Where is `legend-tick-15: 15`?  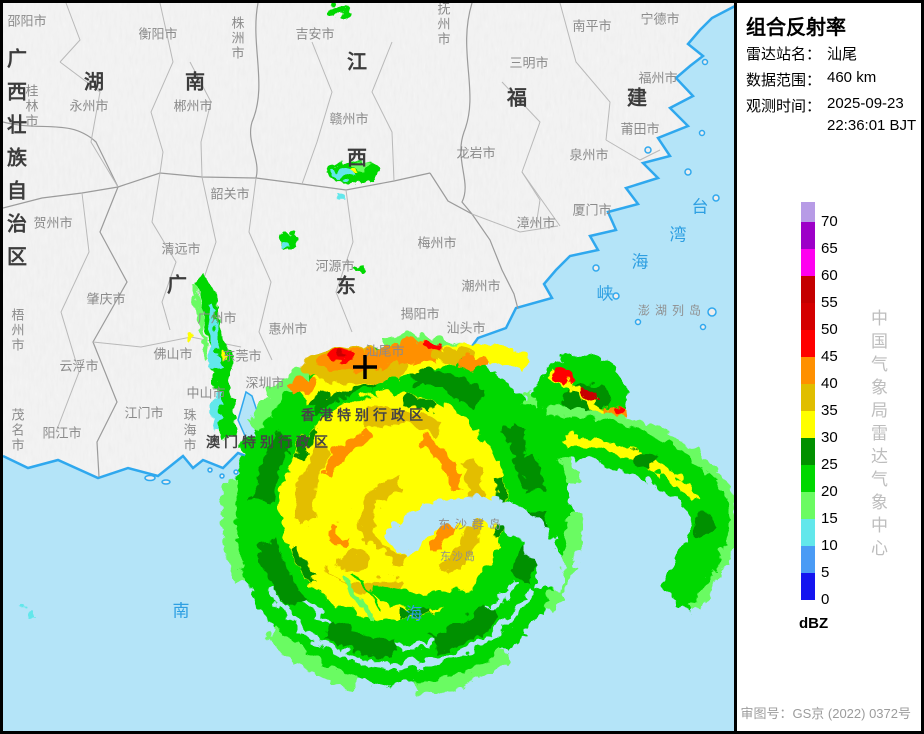 legend-tick-15: 15 is located at coordinates (829, 518).